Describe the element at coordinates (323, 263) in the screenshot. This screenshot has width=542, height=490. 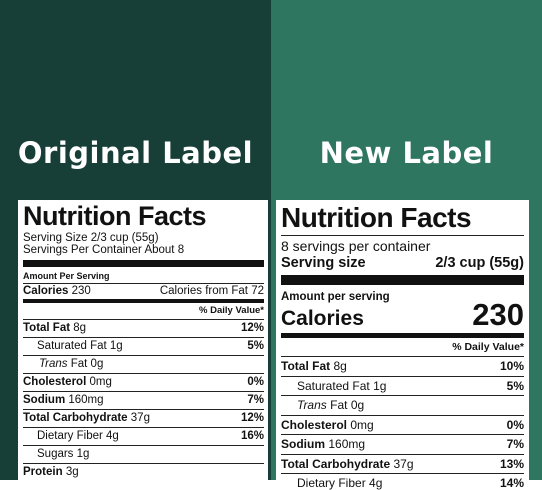
I see `new-serving-size-label: Serving size` at that location.